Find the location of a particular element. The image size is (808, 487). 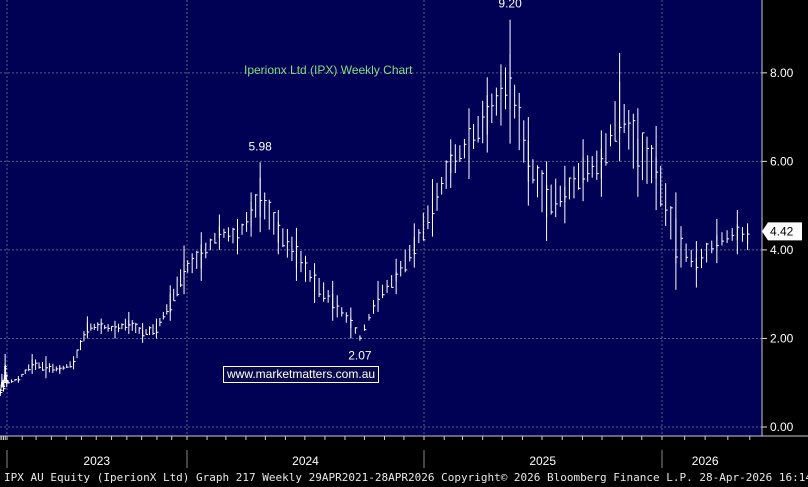

y-tick-label: 4.00 is located at coordinates (782, 250).